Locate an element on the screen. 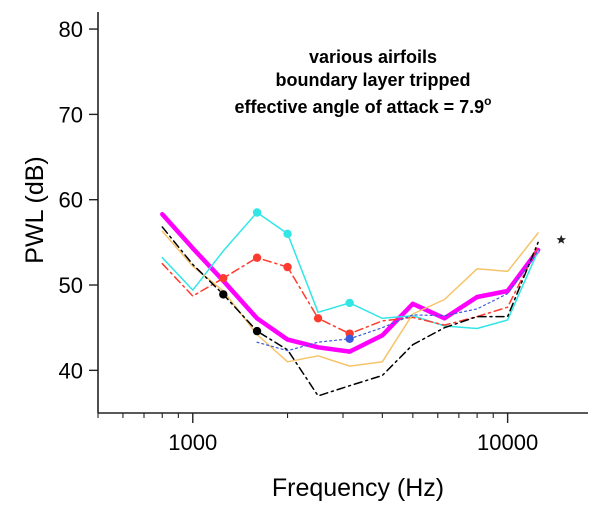 This screenshot has height=505, width=591. x-axis-title: Frequency (Hz) is located at coordinates (358, 488).